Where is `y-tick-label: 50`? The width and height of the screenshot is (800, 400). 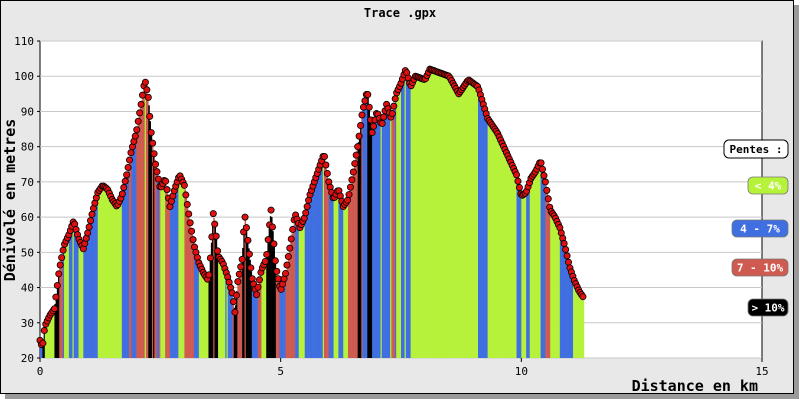
y-tick-label: 50 is located at coordinates (27, 252).